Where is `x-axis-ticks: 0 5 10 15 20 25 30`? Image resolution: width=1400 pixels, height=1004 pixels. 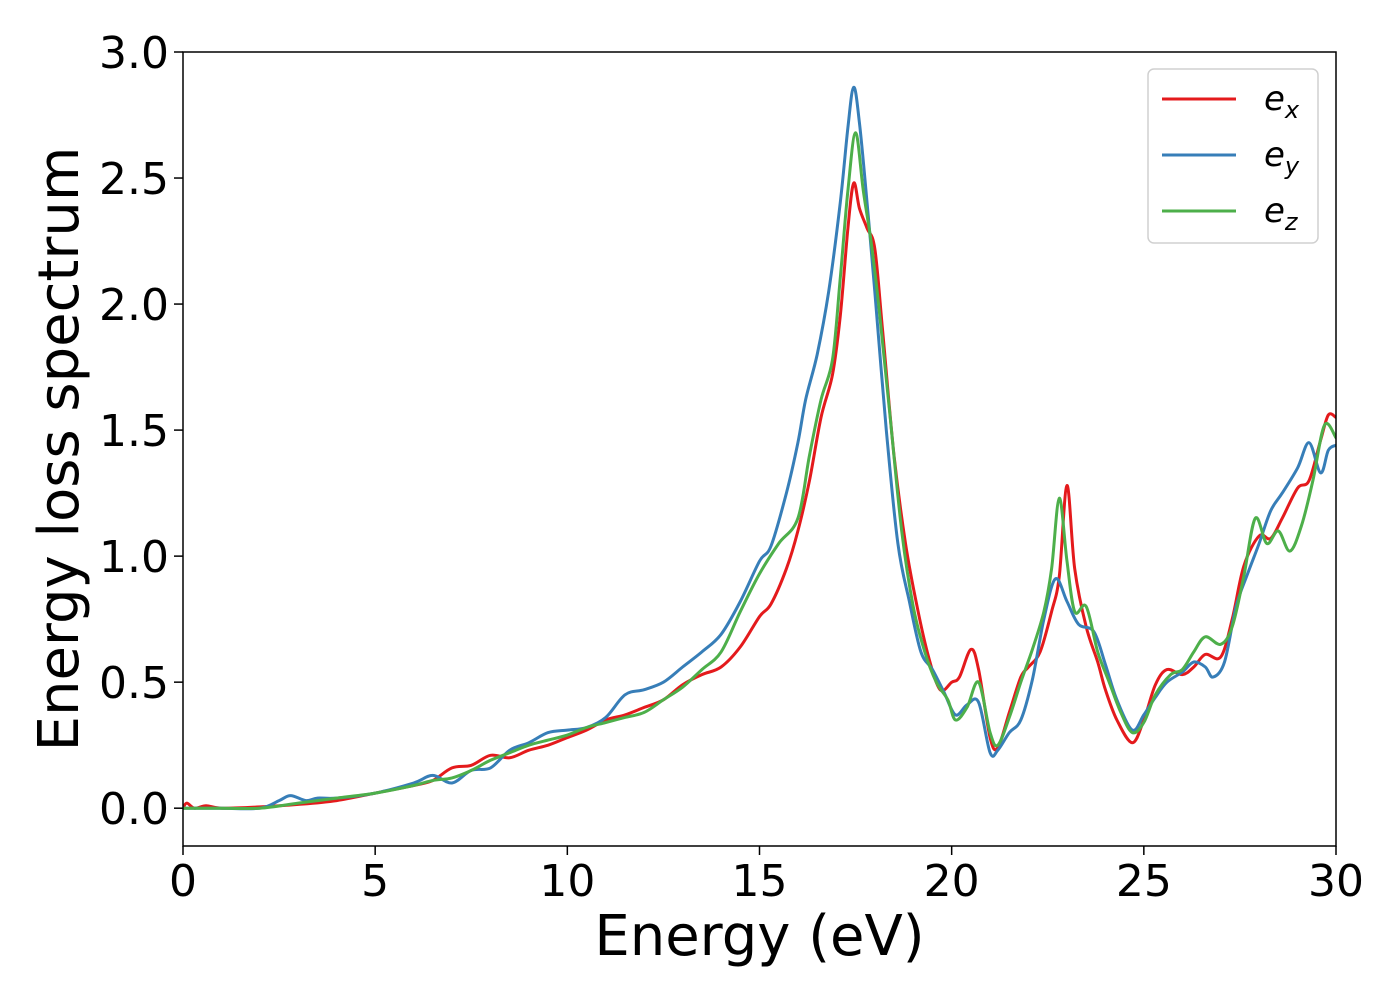 x-axis-ticks: 0 5 10 15 20 25 30 is located at coordinates (766, 876).